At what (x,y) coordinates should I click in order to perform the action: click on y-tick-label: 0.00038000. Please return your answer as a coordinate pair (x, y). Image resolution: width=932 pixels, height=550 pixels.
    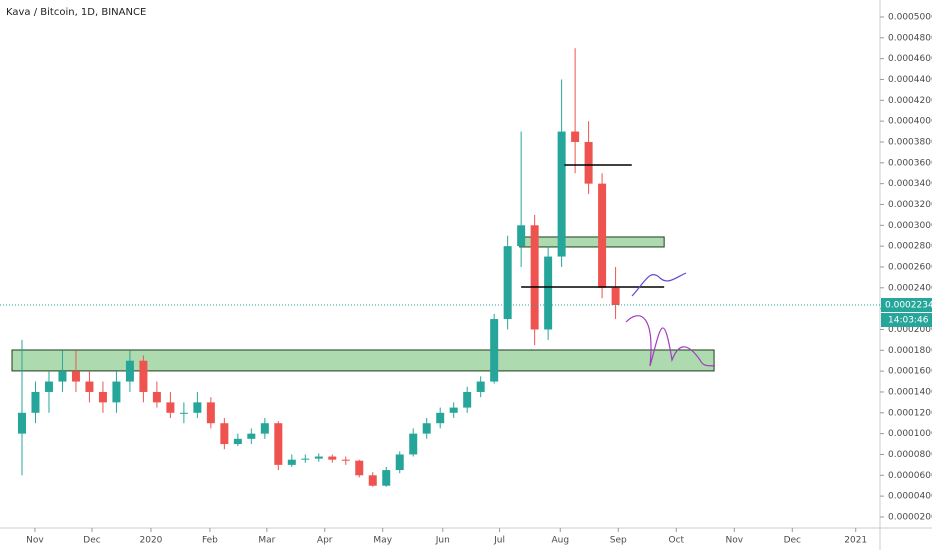
    Looking at the image, I should click on (910, 142).